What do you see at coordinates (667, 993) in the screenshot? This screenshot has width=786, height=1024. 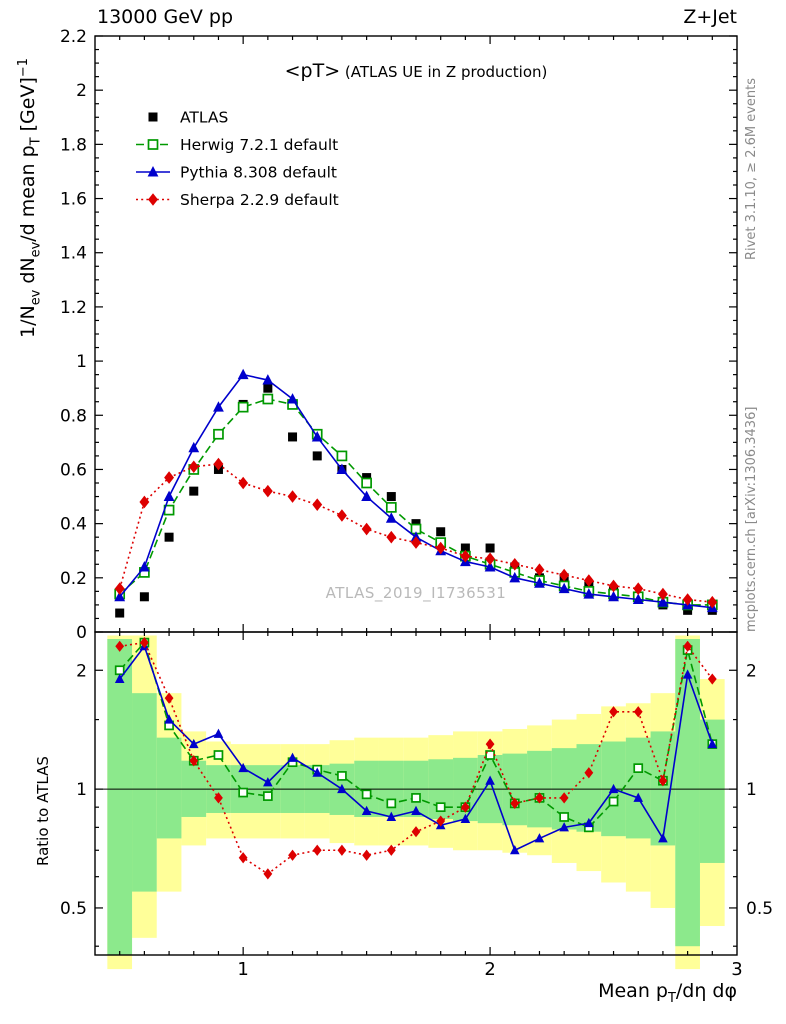 I see `x-axis-label: Mean pT/dη dφ` at bounding box center [667, 993].